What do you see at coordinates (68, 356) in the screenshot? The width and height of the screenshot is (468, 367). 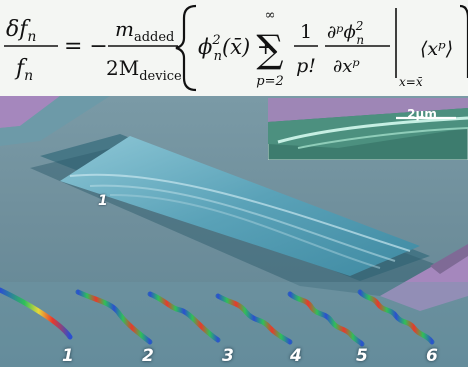 I see `mode-label-1: 1` at bounding box center [68, 356].